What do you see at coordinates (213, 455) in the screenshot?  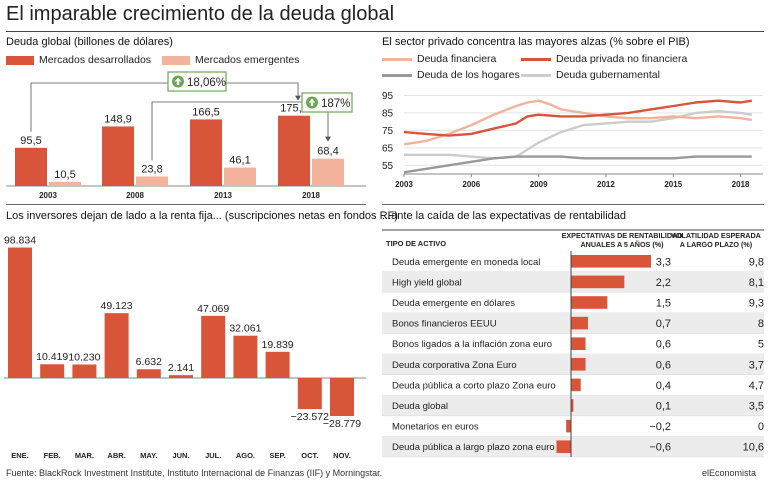 I see `x-tick-JUL.: JUL.` at bounding box center [213, 455].